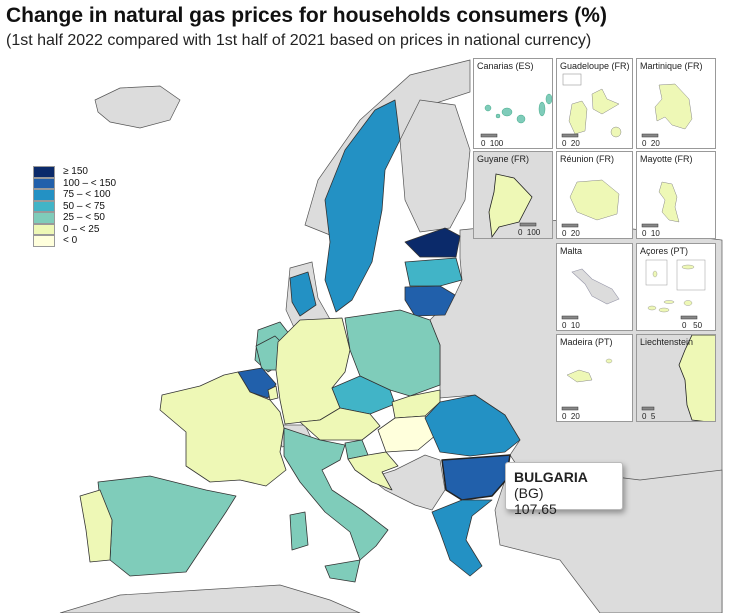  What do you see at coordinates (667, 342) in the screenshot?
I see `inset-label: Liechtenstein` at bounding box center [667, 342].